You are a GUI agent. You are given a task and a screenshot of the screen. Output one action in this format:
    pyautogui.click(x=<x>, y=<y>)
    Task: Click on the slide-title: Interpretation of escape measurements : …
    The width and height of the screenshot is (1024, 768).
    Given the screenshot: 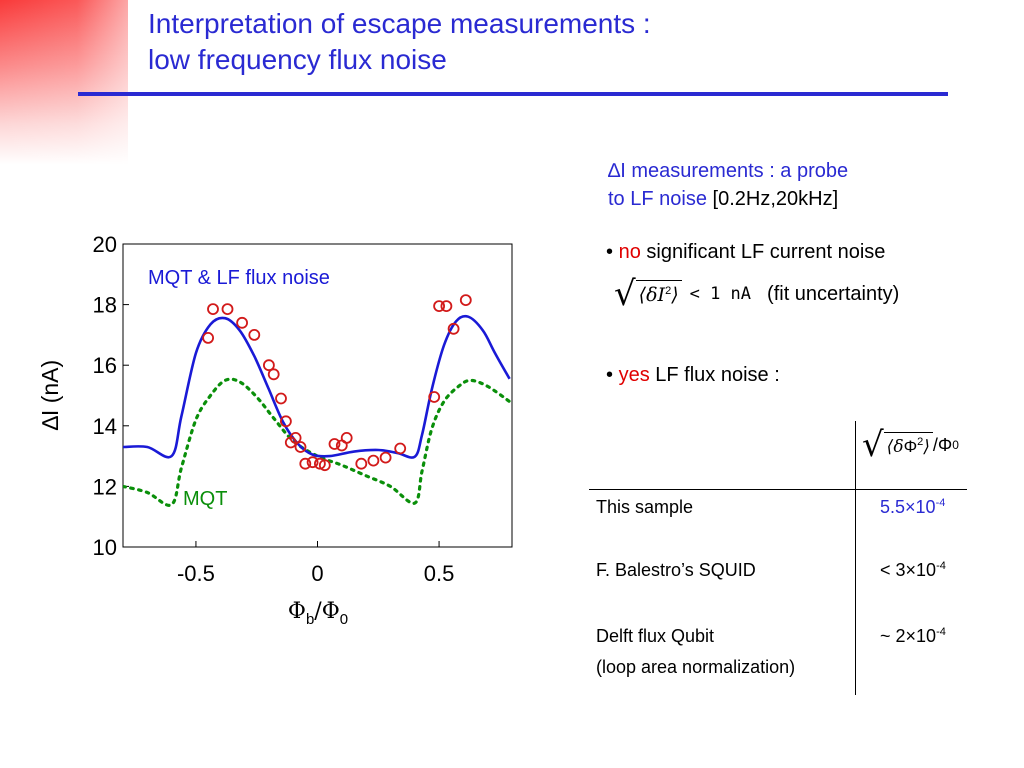 What is the action you would take?
    pyautogui.click(x=399, y=42)
    